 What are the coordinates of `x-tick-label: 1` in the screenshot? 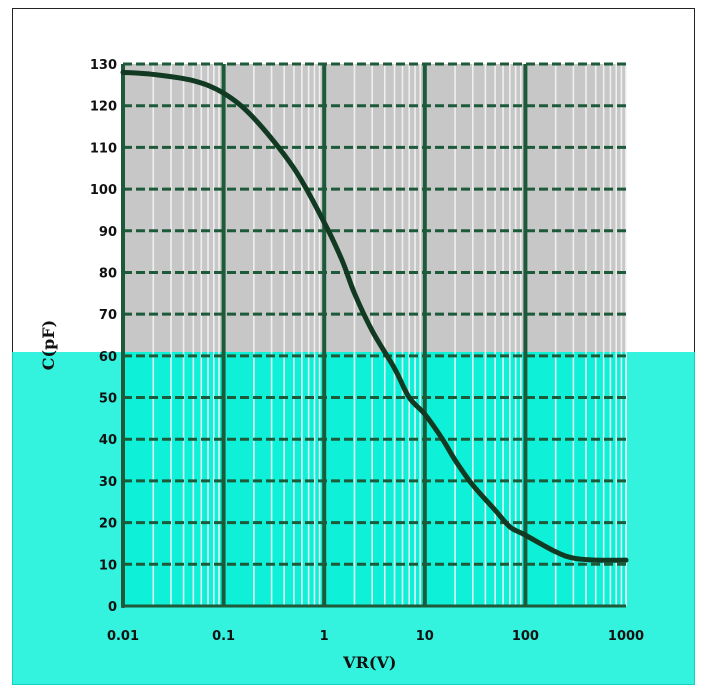 It's located at (324, 636).